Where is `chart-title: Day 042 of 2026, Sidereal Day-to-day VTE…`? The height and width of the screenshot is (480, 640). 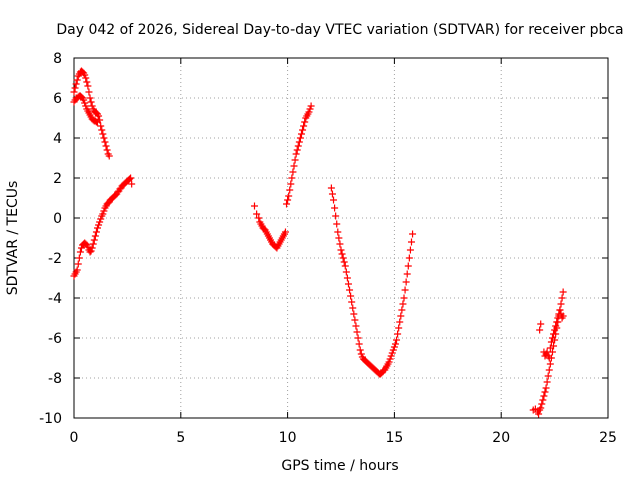
chart-title: Day 042 of 2026, Sidereal Day-to-day VTE… is located at coordinates (339, 30).